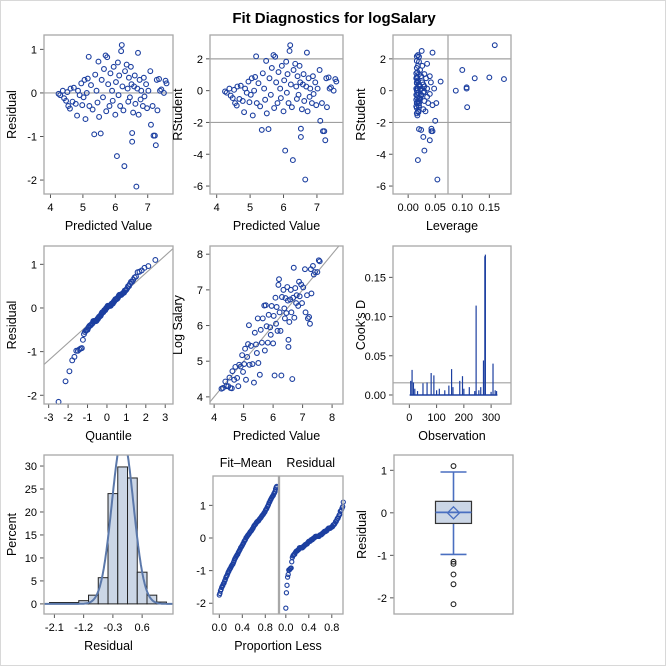  What do you see at coordinates (31, 490) in the screenshot?
I see `y-tick-label: 25` at bounding box center [31, 490].